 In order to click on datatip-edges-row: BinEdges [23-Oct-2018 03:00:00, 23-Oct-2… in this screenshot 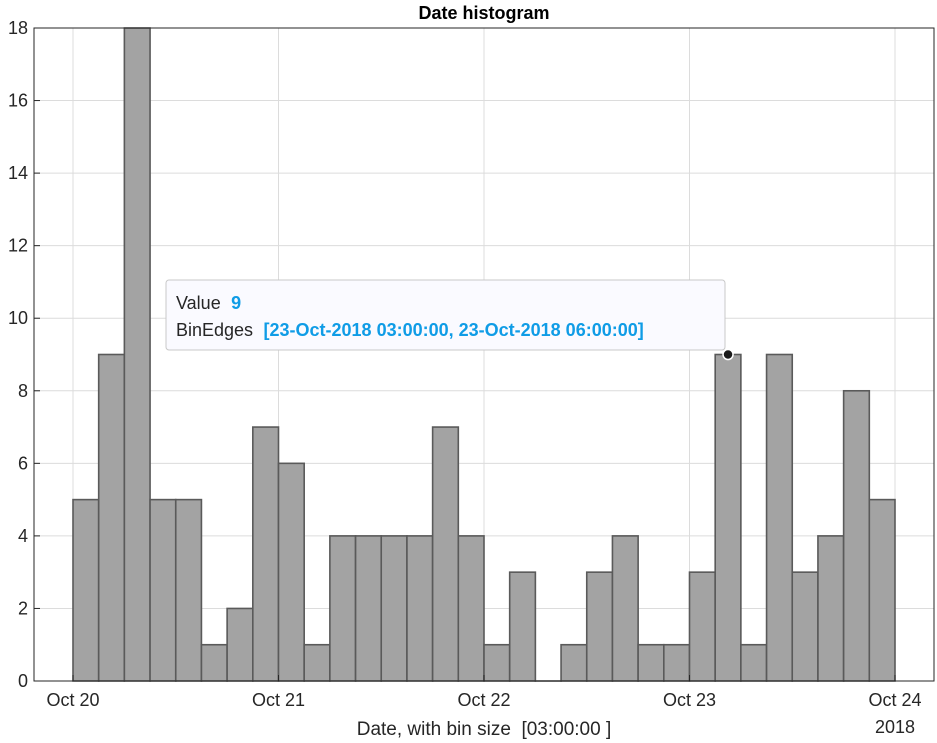, I will do `click(410, 330)`.